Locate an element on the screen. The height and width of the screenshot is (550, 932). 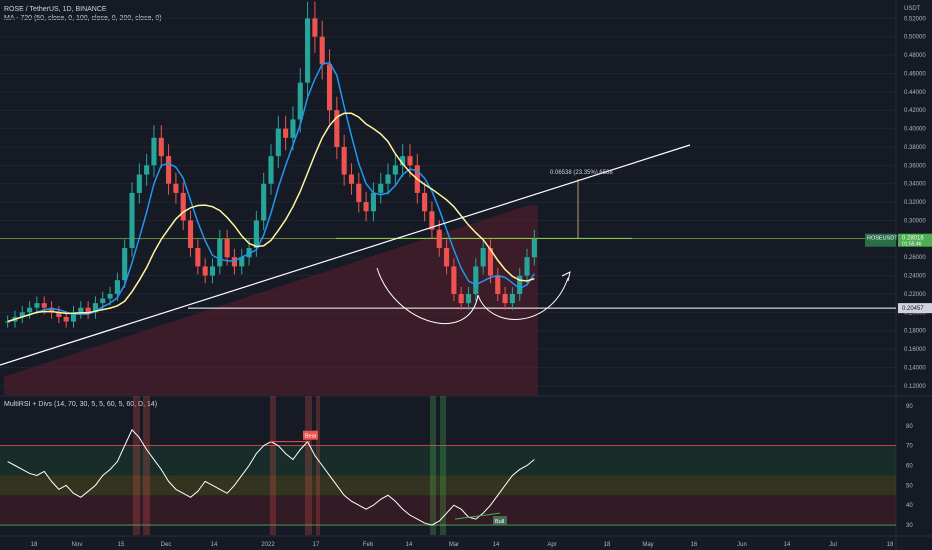
bull-divergence-line is located at coordinates (477, 516).